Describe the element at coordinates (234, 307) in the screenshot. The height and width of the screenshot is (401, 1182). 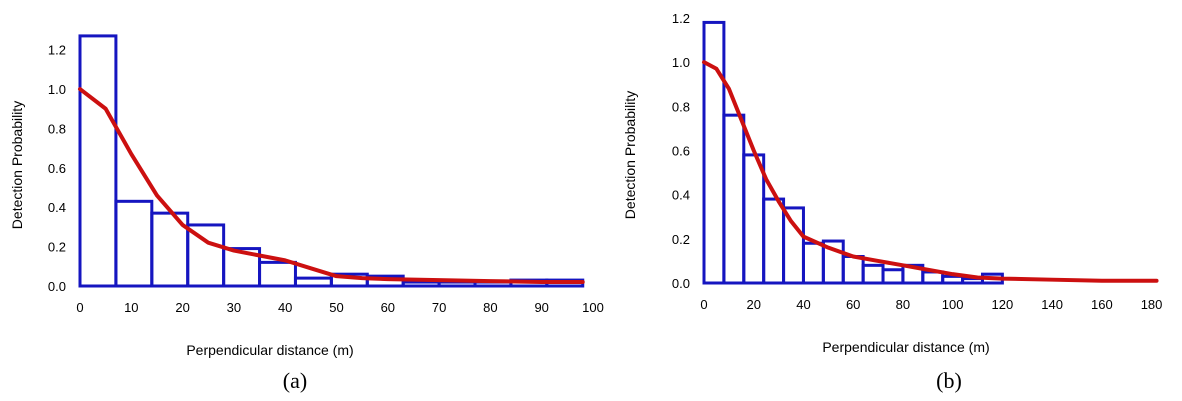
I see `x-tick-label: 30` at that location.